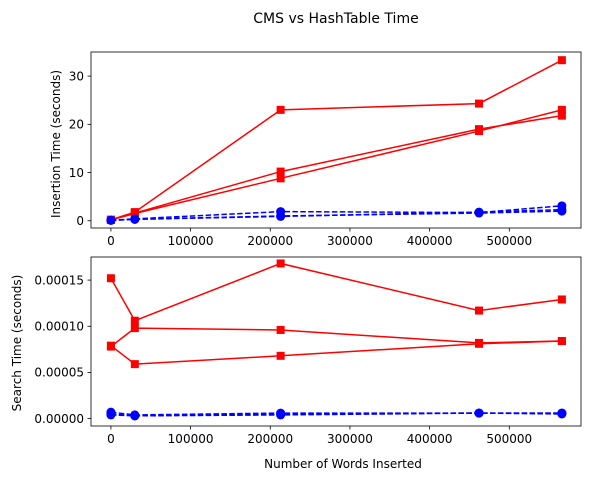  What do you see at coordinates (80, 221) in the screenshot?
I see `insertion-y-tick-label-0: 0` at bounding box center [80, 221].